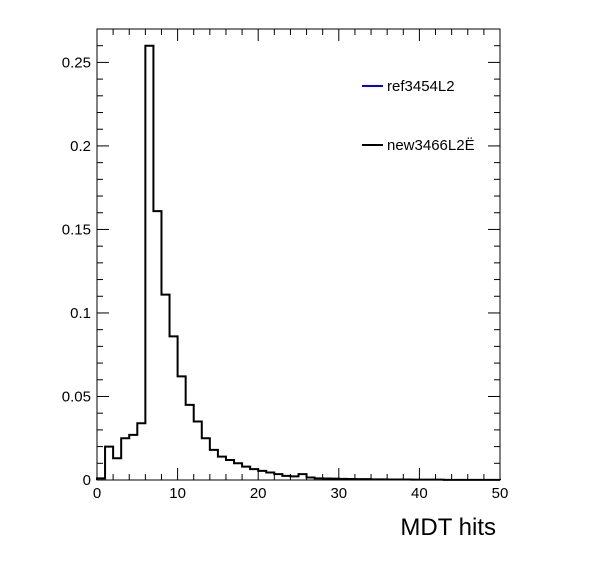 The image size is (596, 572). What do you see at coordinates (76, 396) in the screenshot?
I see `y-tick-label: 0.05` at bounding box center [76, 396].